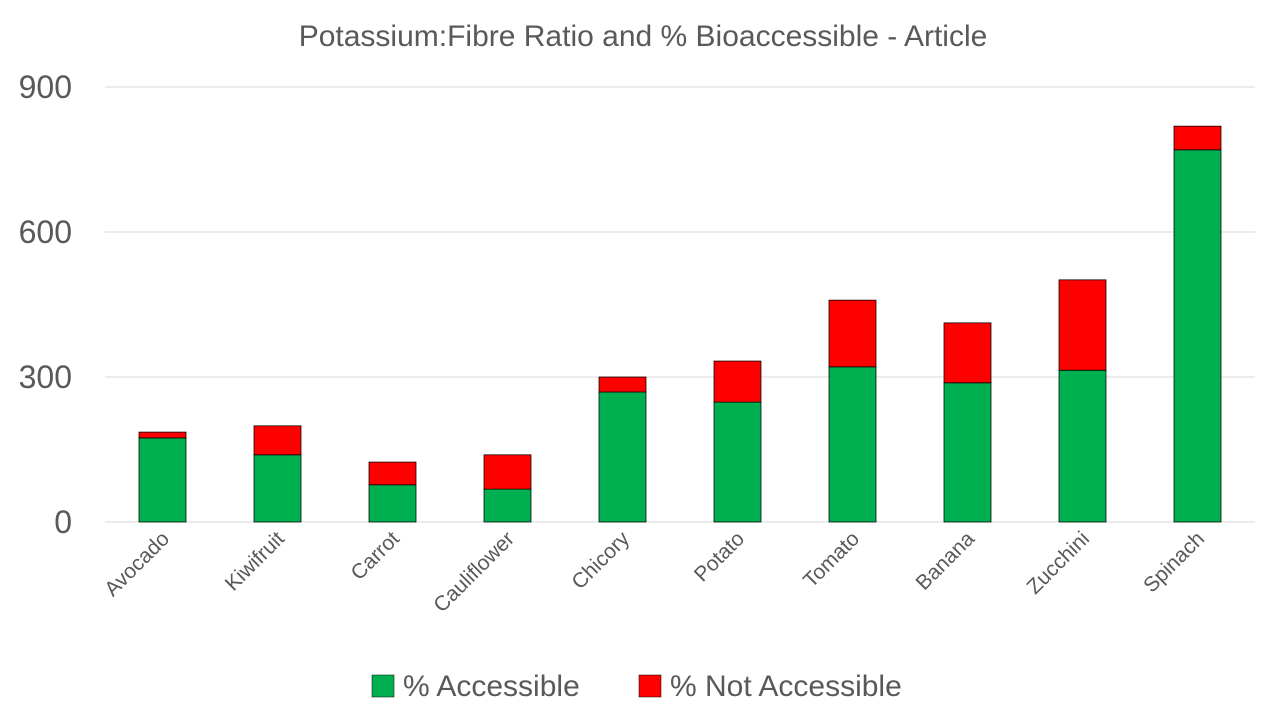 This screenshot has width=1280, height=725. Describe the element at coordinates (1197, 336) in the screenshot. I see `bar-spinach-accessible` at that location.